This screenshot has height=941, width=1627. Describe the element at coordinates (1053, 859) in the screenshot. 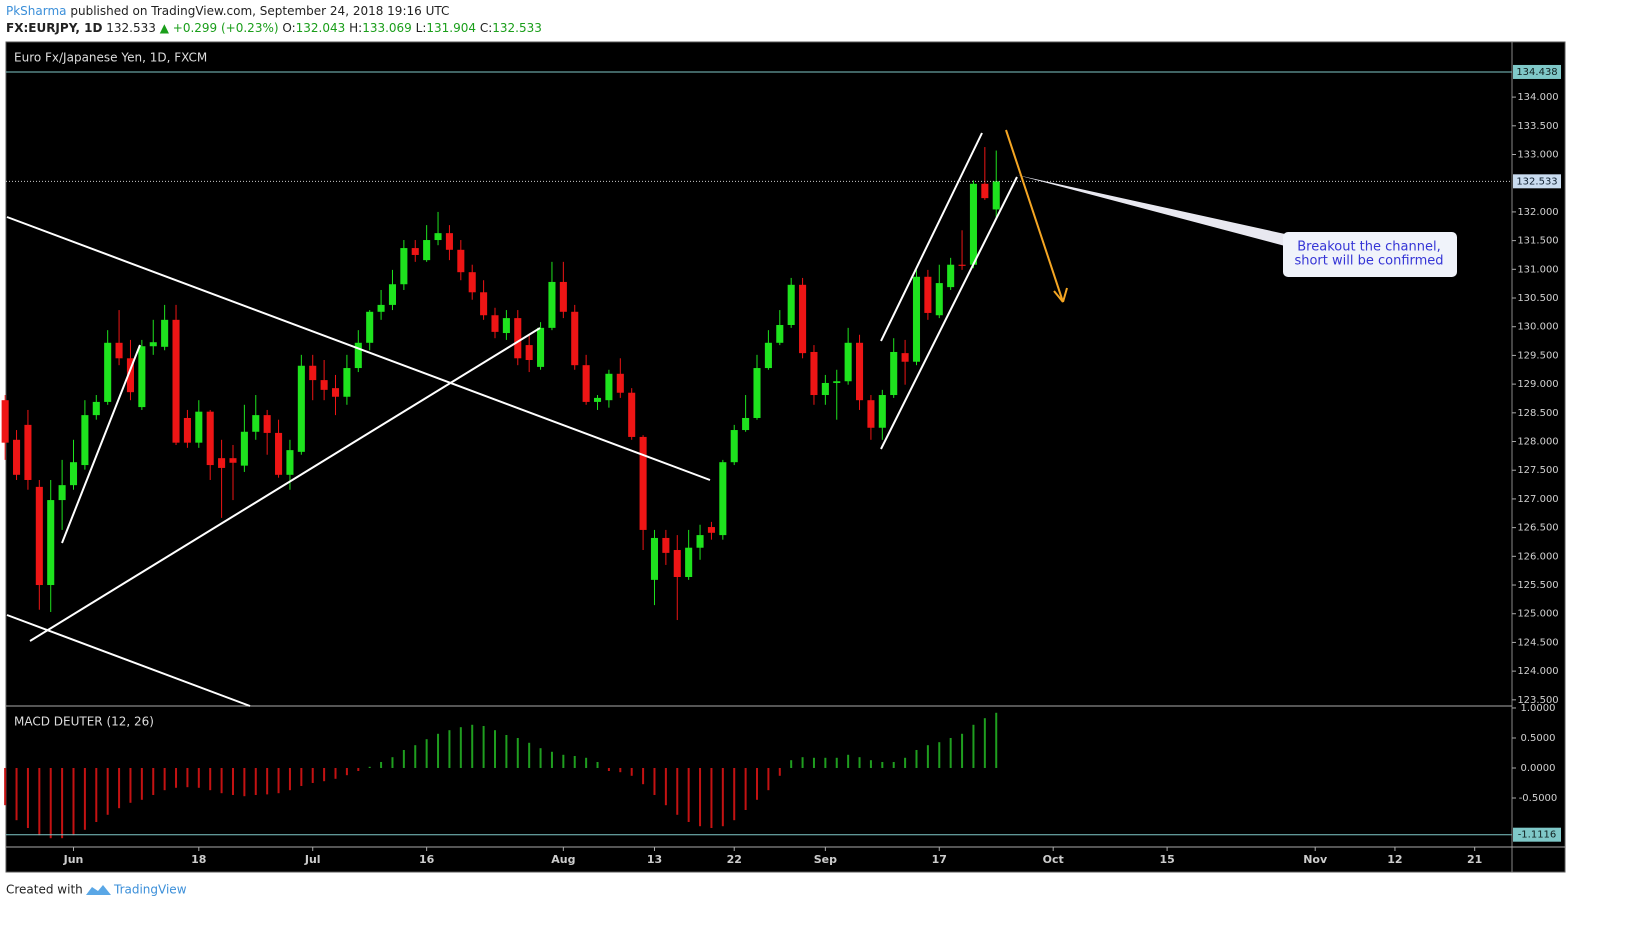

I see `x-tick-label: Oct` at that location.